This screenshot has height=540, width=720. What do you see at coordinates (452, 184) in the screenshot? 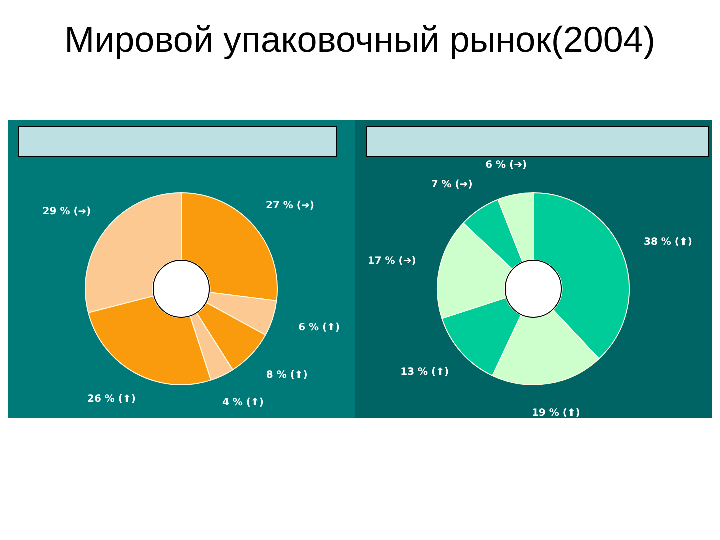
I see `data-label: 7 % (➔)` at bounding box center [452, 184].